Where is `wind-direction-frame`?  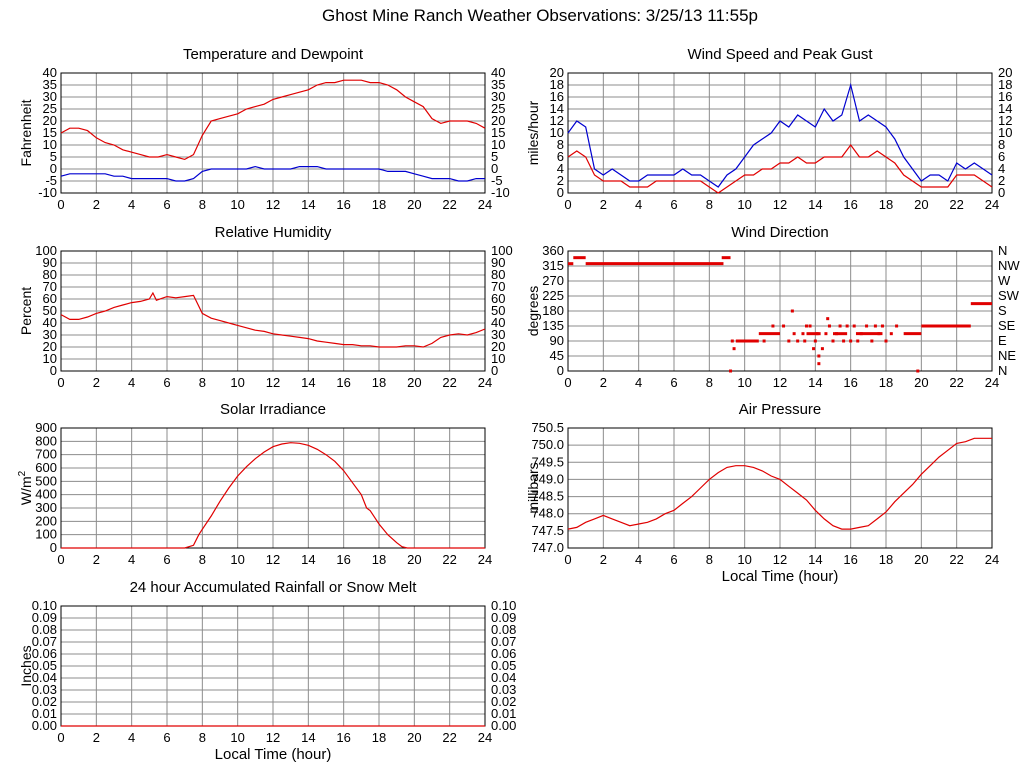
wind-direction-frame is located at coordinates (780, 311).